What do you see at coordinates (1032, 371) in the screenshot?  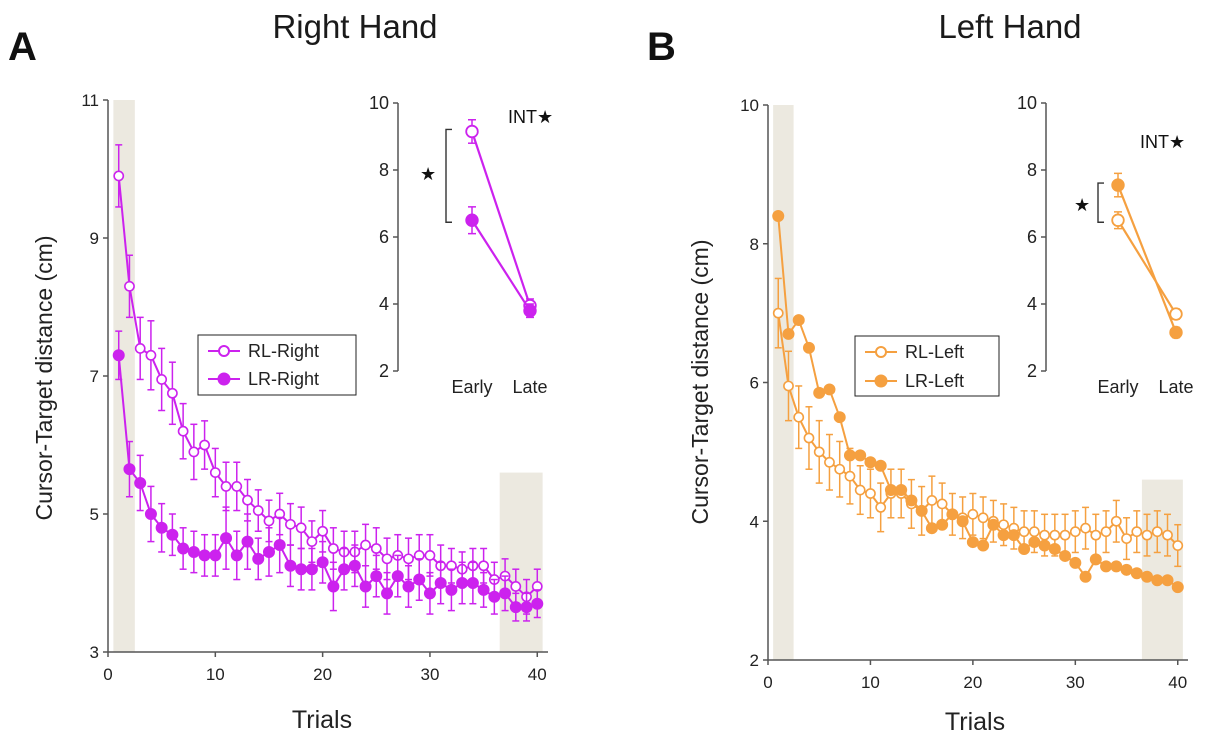 I see `inset-y-tick-label: 2` at bounding box center [1032, 371].